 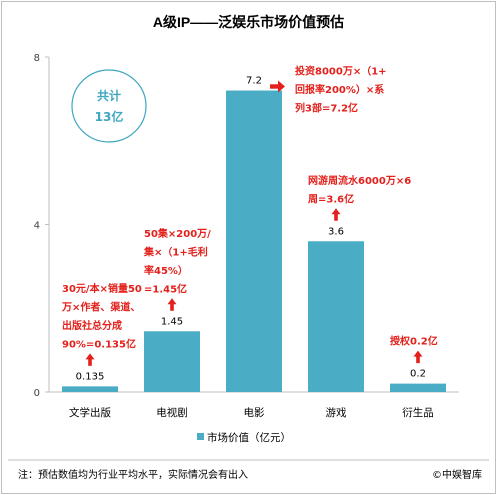 I want to click on badge-value: 13亿, so click(x=109, y=116).